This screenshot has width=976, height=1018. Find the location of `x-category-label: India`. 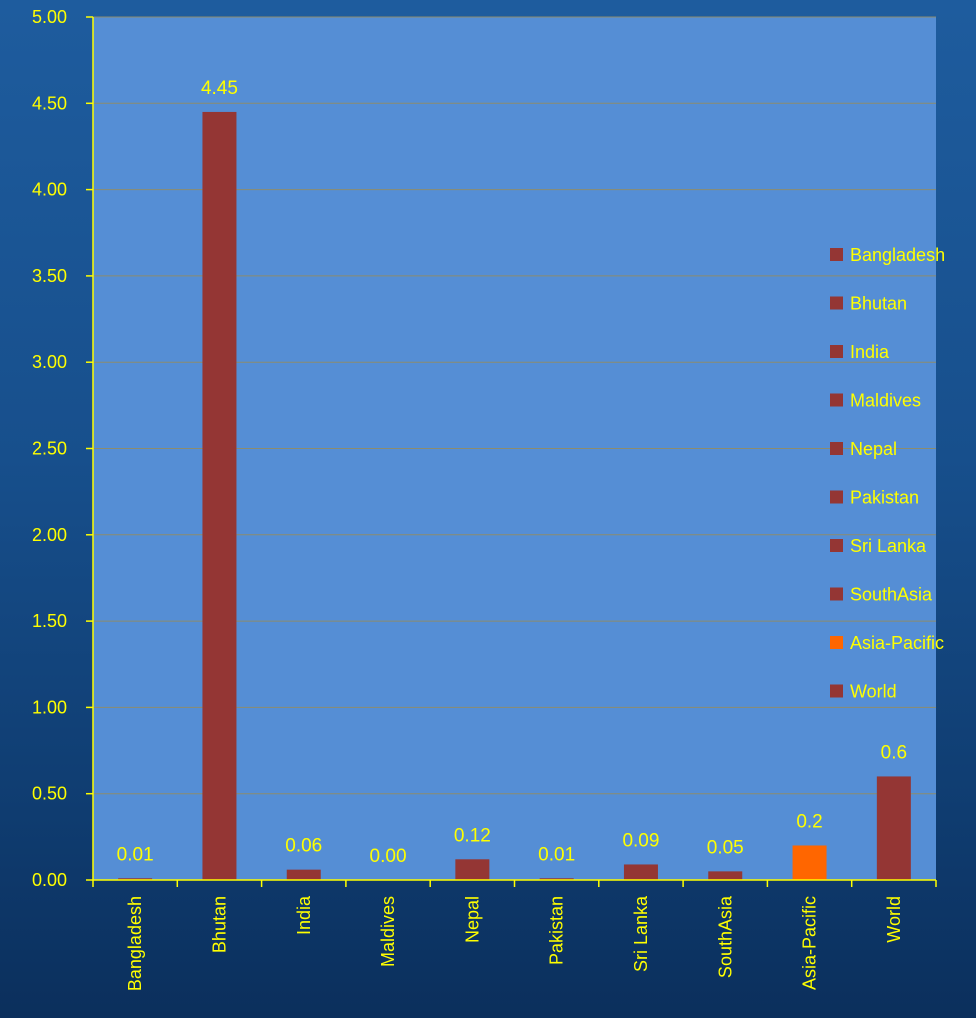

x-category-label: India is located at coordinates (304, 915).